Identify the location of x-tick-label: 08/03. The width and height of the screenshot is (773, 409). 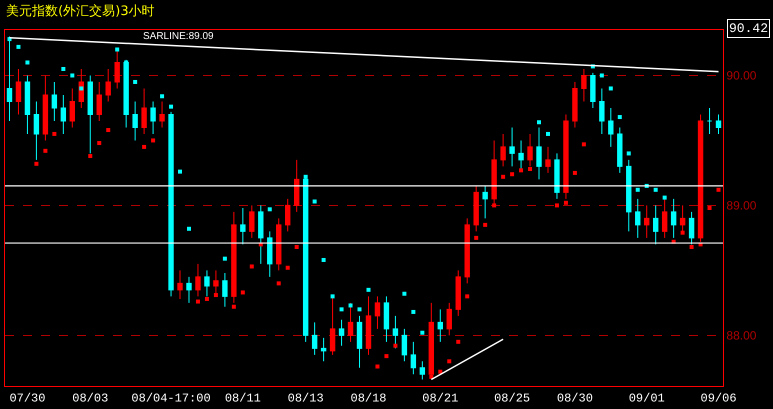
(90, 398).